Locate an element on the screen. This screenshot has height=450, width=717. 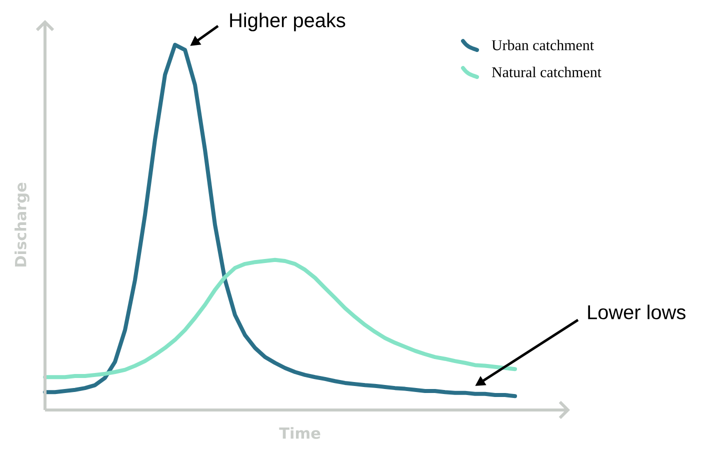
legend-label: Natural catchment is located at coordinates (547, 72).